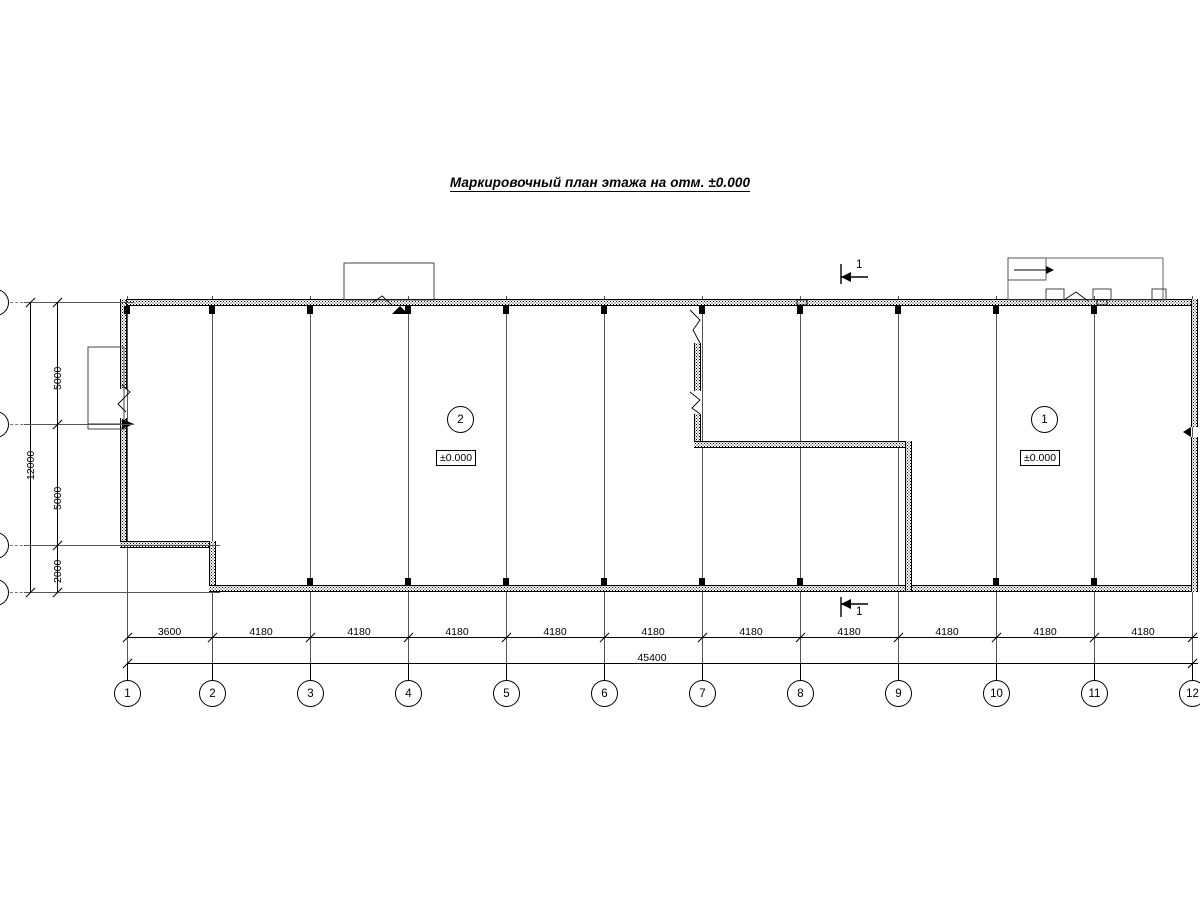 Image resolution: width=1200 pixels, height=900 pixels. Describe the element at coordinates (457, 632) in the screenshot. I see `dim-bottom-bay-4: 4180` at that location.